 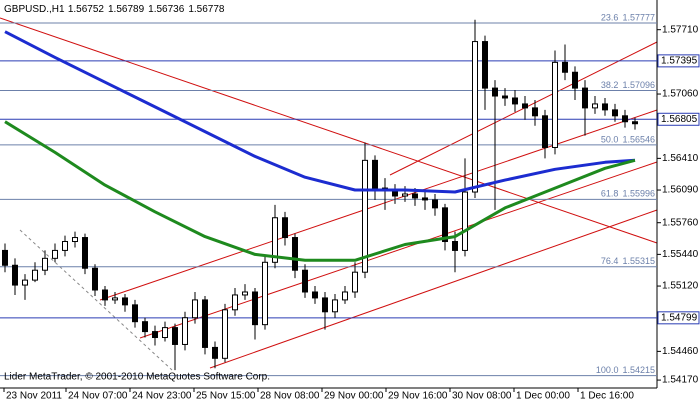 I want to click on x-tick-label: 24 Nov 23:00, so click(x=162, y=396).